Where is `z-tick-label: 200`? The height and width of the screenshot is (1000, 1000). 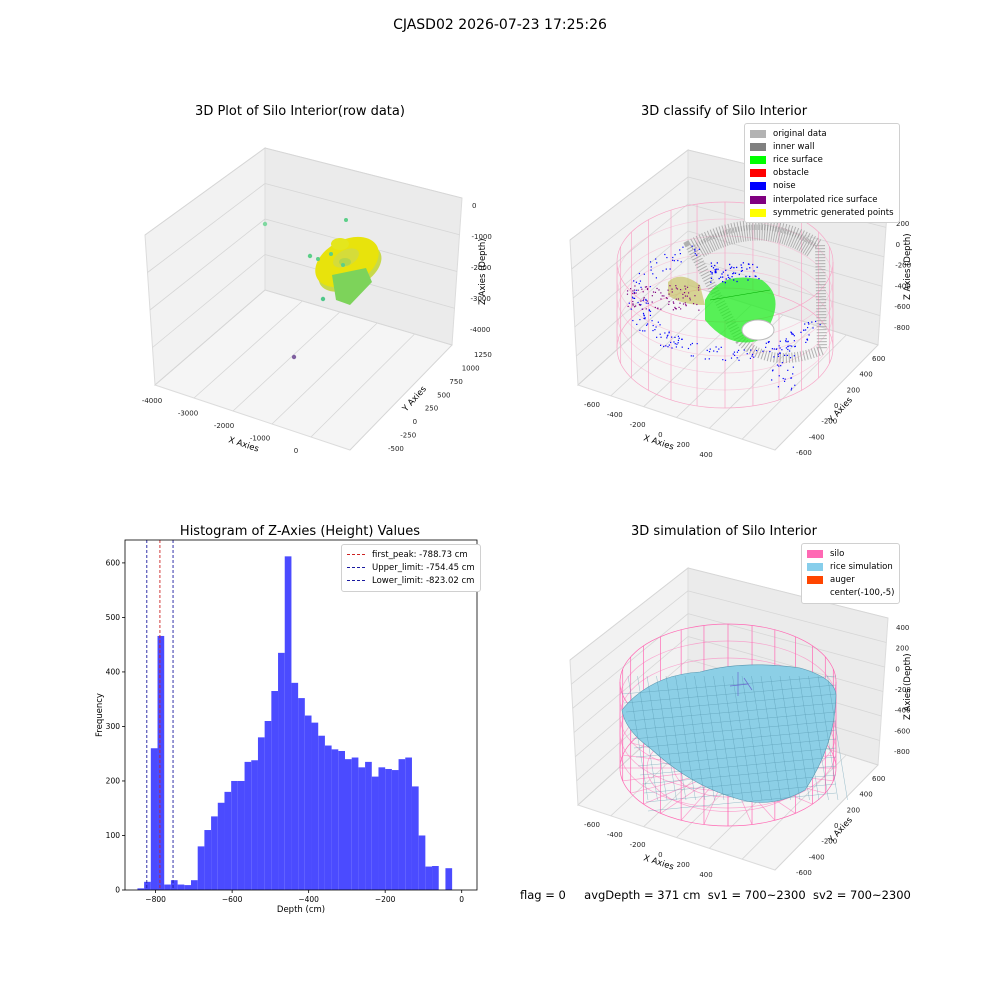 z-tick-label: 200 is located at coordinates (902, 224).